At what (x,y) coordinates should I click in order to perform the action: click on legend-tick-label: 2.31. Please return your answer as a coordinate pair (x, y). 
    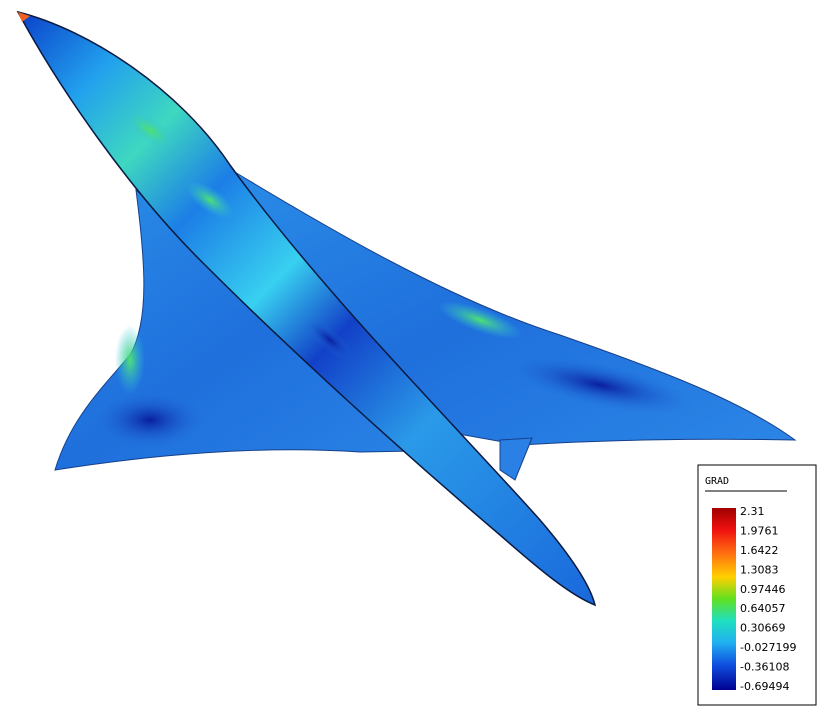
    Looking at the image, I should click on (752, 511).